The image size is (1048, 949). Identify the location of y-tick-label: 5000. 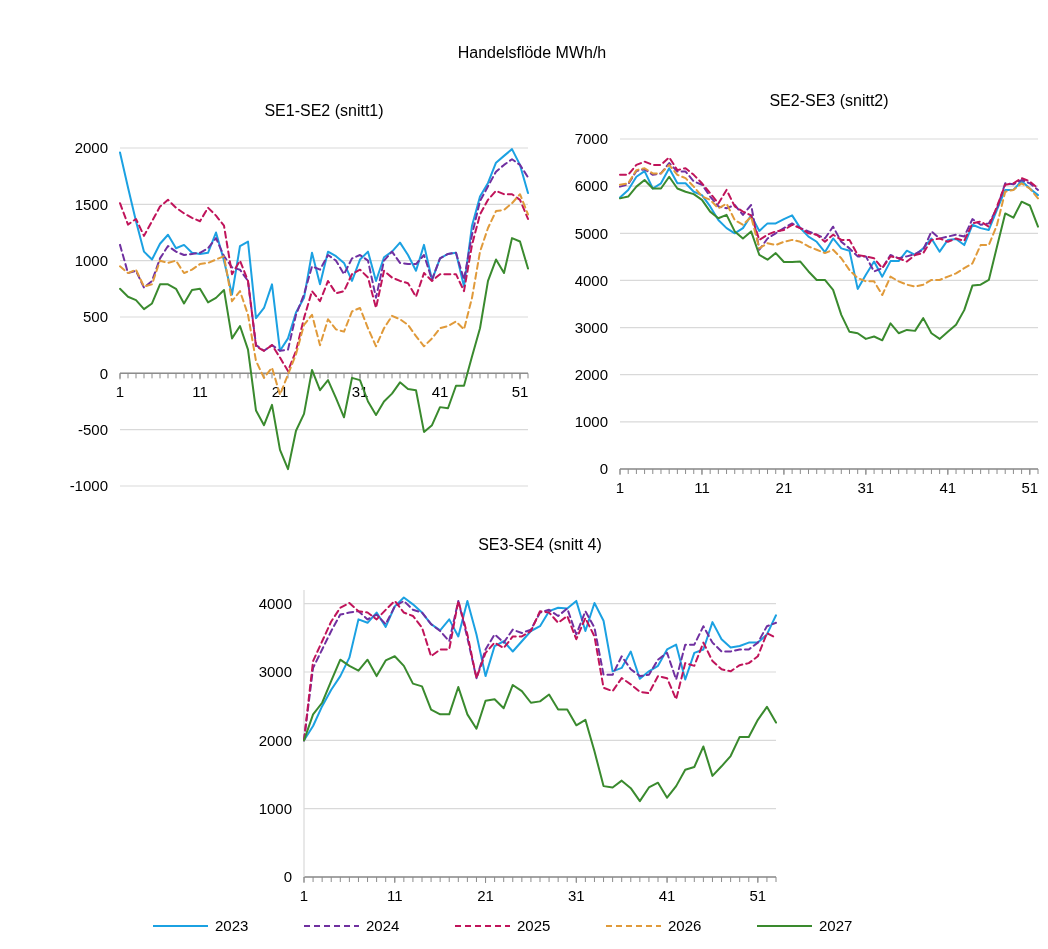
(591, 233).